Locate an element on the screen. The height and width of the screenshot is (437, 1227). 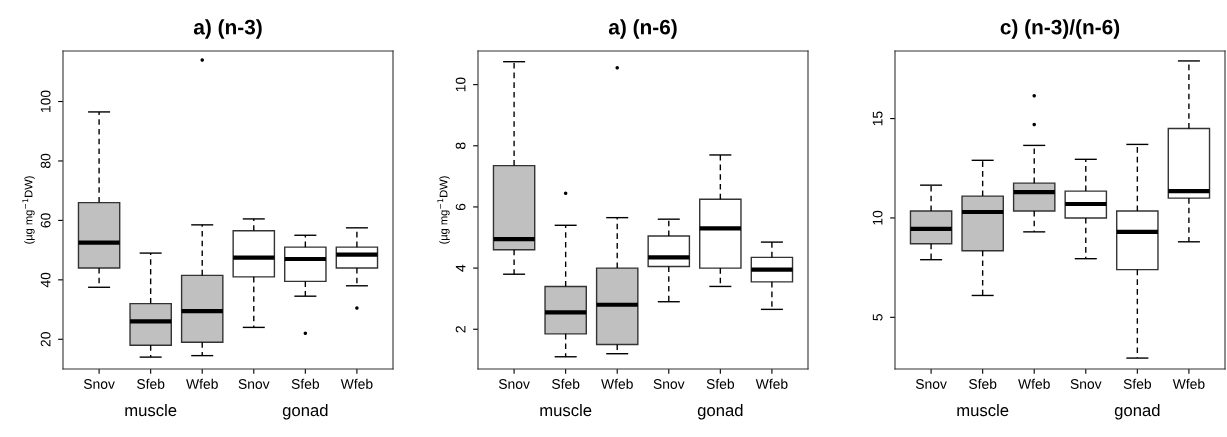
y-tick-label: 8 is located at coordinates (460, 146).